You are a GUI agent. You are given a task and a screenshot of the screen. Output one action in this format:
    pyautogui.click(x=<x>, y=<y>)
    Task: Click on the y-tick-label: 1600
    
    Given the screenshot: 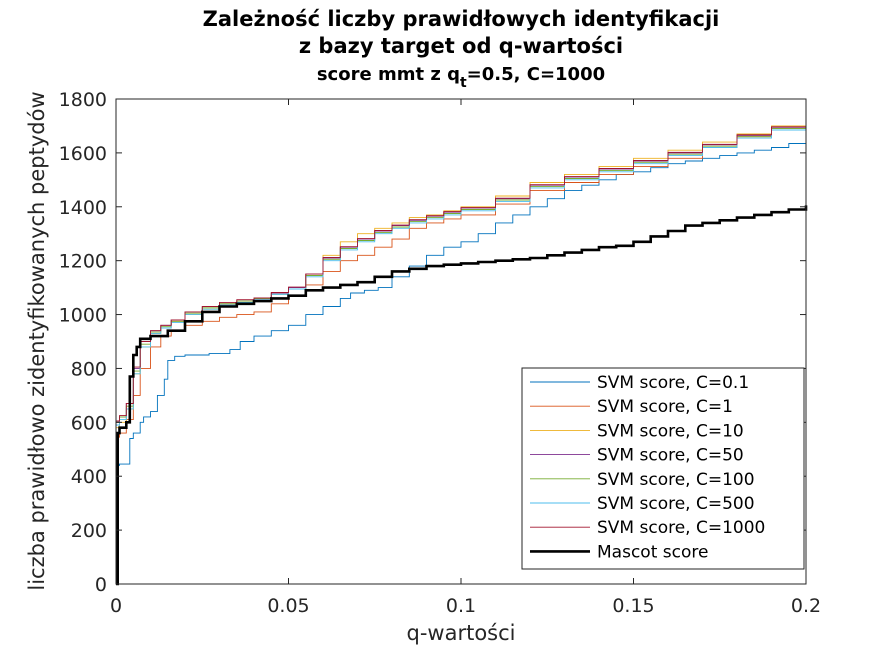 What is the action you would take?
    pyautogui.click(x=83, y=154)
    